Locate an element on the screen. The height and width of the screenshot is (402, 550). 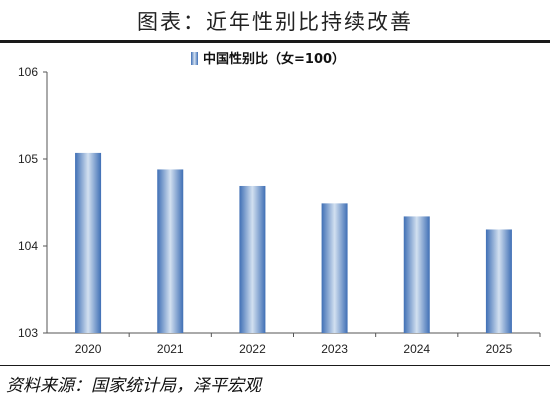
y-tick-label: 105 is located at coordinates (28, 159).